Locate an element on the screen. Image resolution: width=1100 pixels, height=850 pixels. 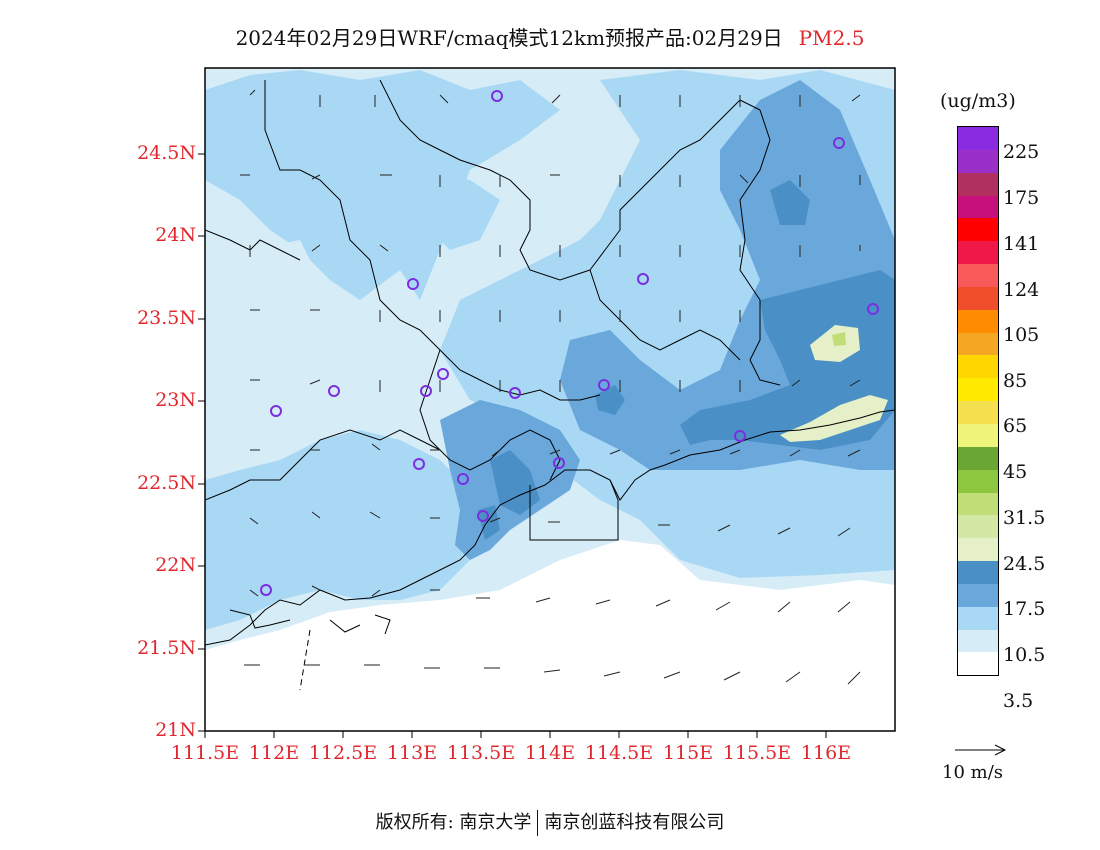
legend-label-225: 225 is located at coordinates (1021, 152).